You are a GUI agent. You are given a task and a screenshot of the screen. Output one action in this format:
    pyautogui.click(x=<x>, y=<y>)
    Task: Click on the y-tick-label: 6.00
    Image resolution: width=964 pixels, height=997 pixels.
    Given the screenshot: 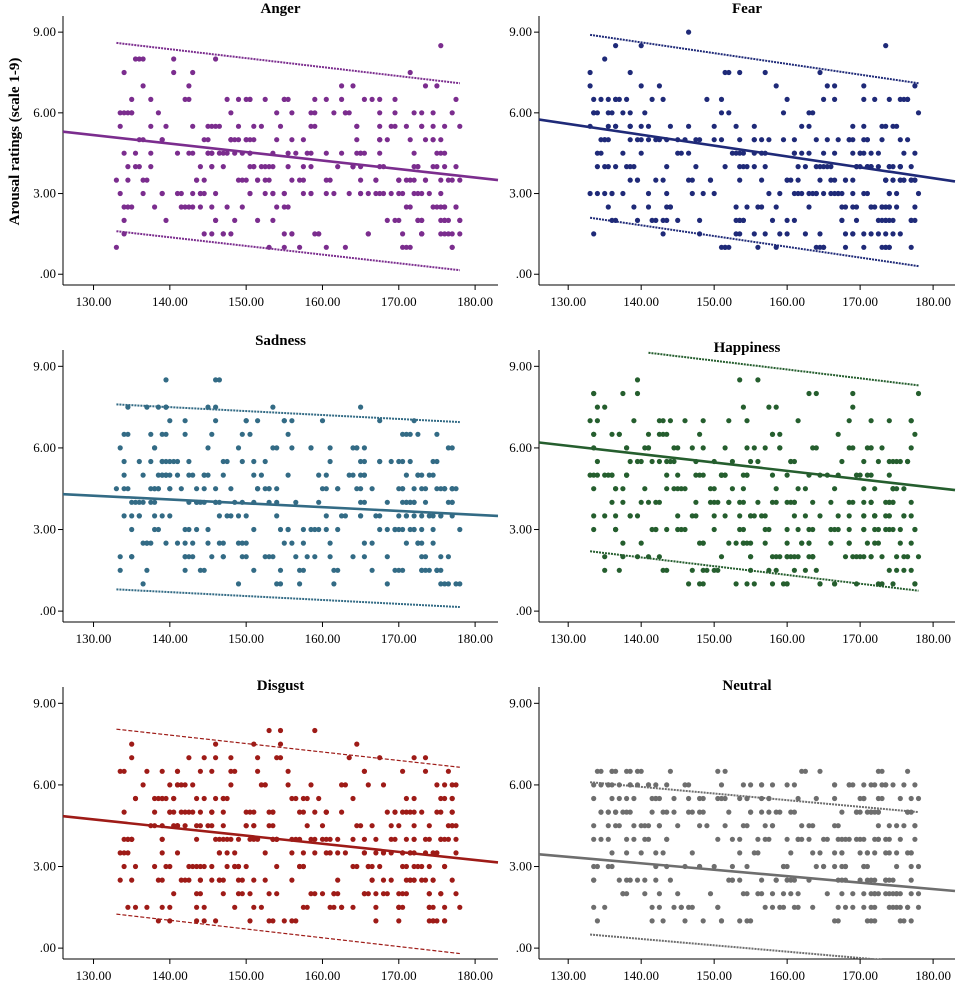 What is the action you would take?
    pyautogui.click(x=44, y=112)
    